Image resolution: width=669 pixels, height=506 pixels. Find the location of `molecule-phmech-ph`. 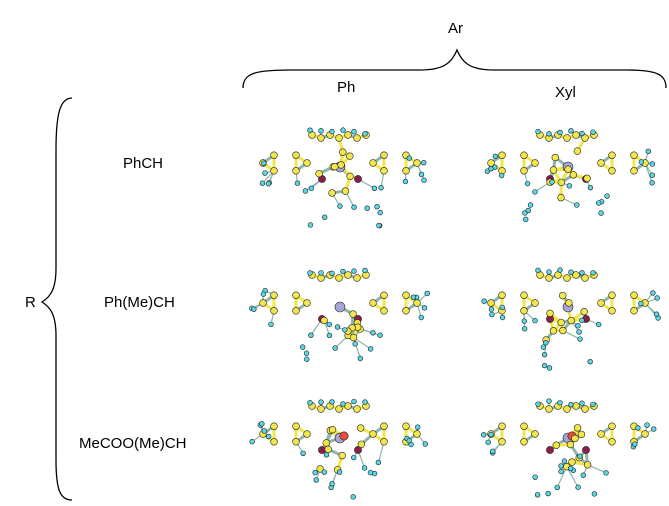

molecule-phmech-ph is located at coordinates (340, 320).